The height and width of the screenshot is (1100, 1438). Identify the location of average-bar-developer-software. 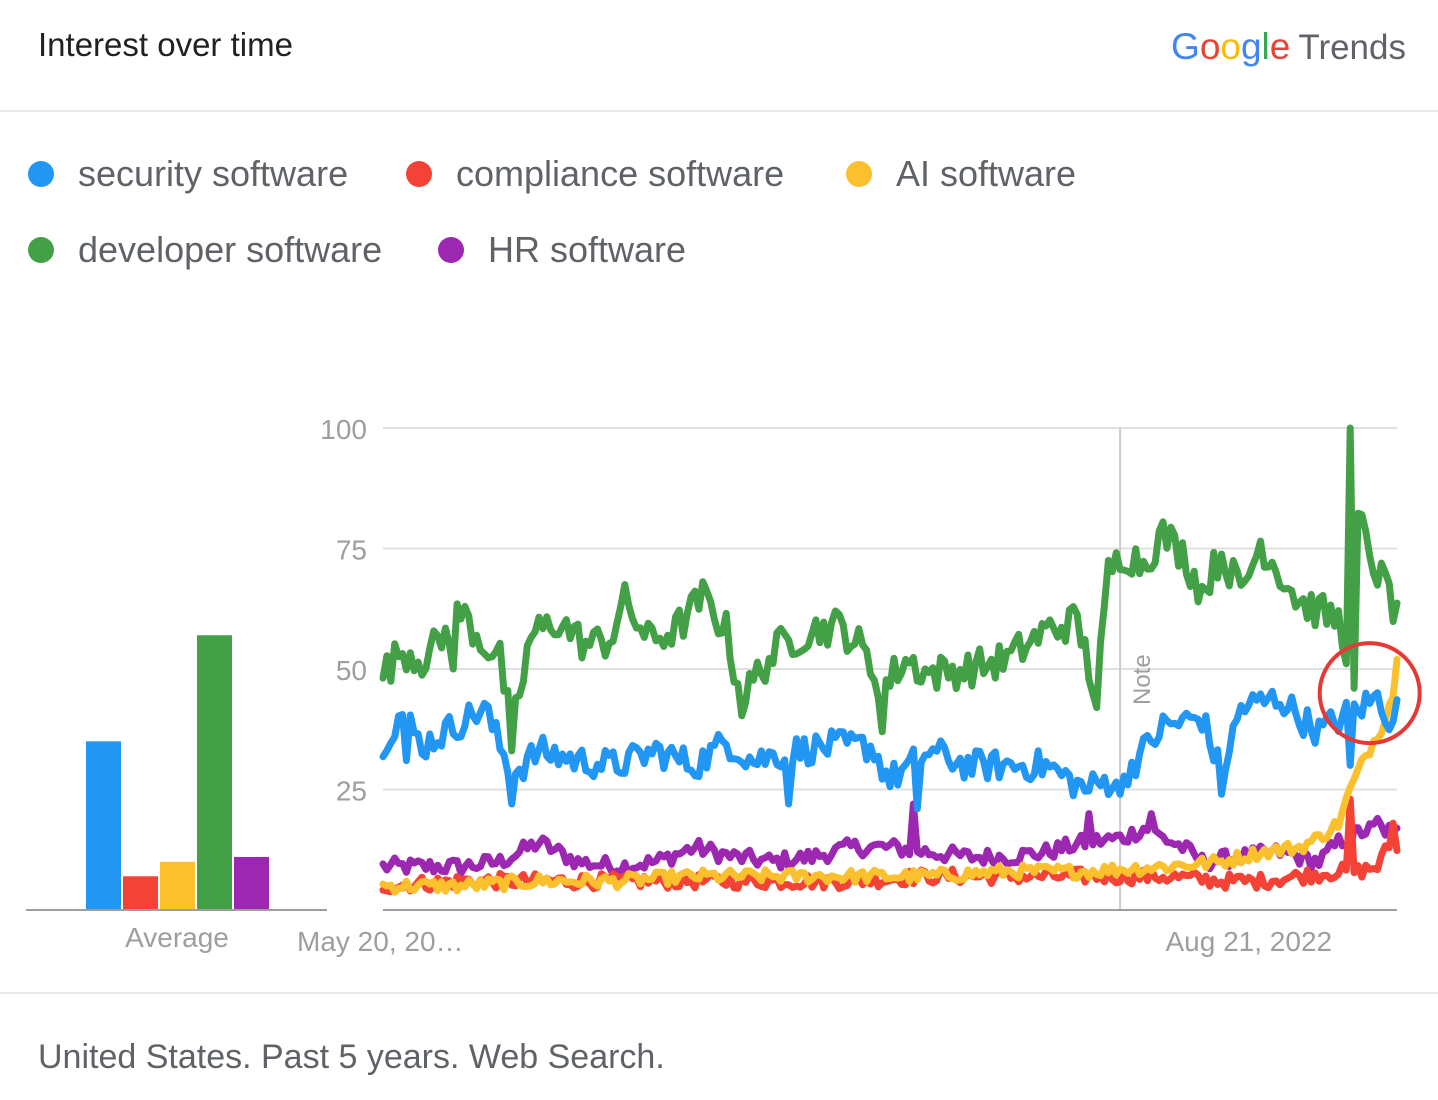
(214, 772).